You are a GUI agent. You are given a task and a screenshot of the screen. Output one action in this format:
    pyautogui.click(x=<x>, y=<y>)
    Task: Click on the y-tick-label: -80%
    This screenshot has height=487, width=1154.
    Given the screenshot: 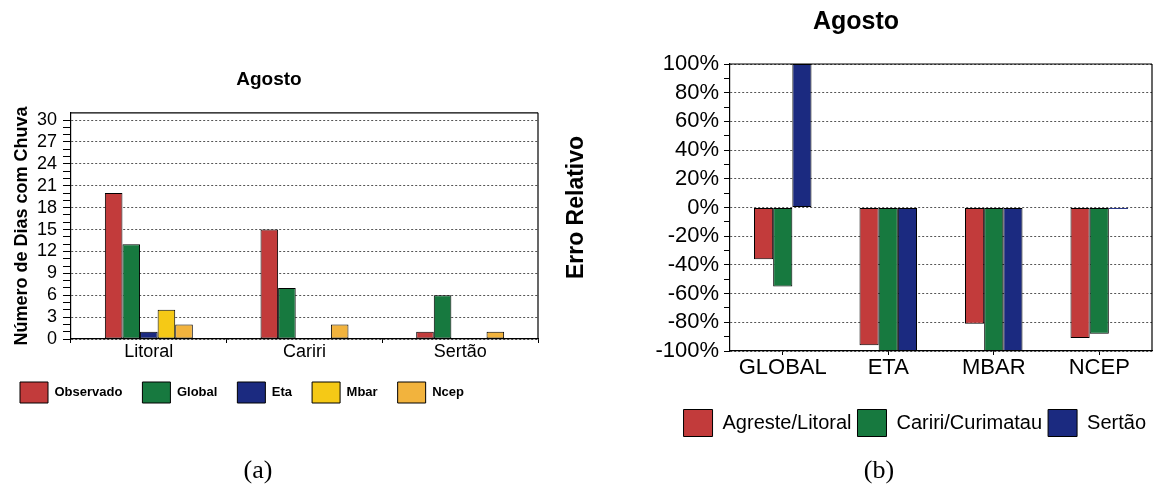 What is the action you would take?
    pyautogui.click(x=693, y=321)
    